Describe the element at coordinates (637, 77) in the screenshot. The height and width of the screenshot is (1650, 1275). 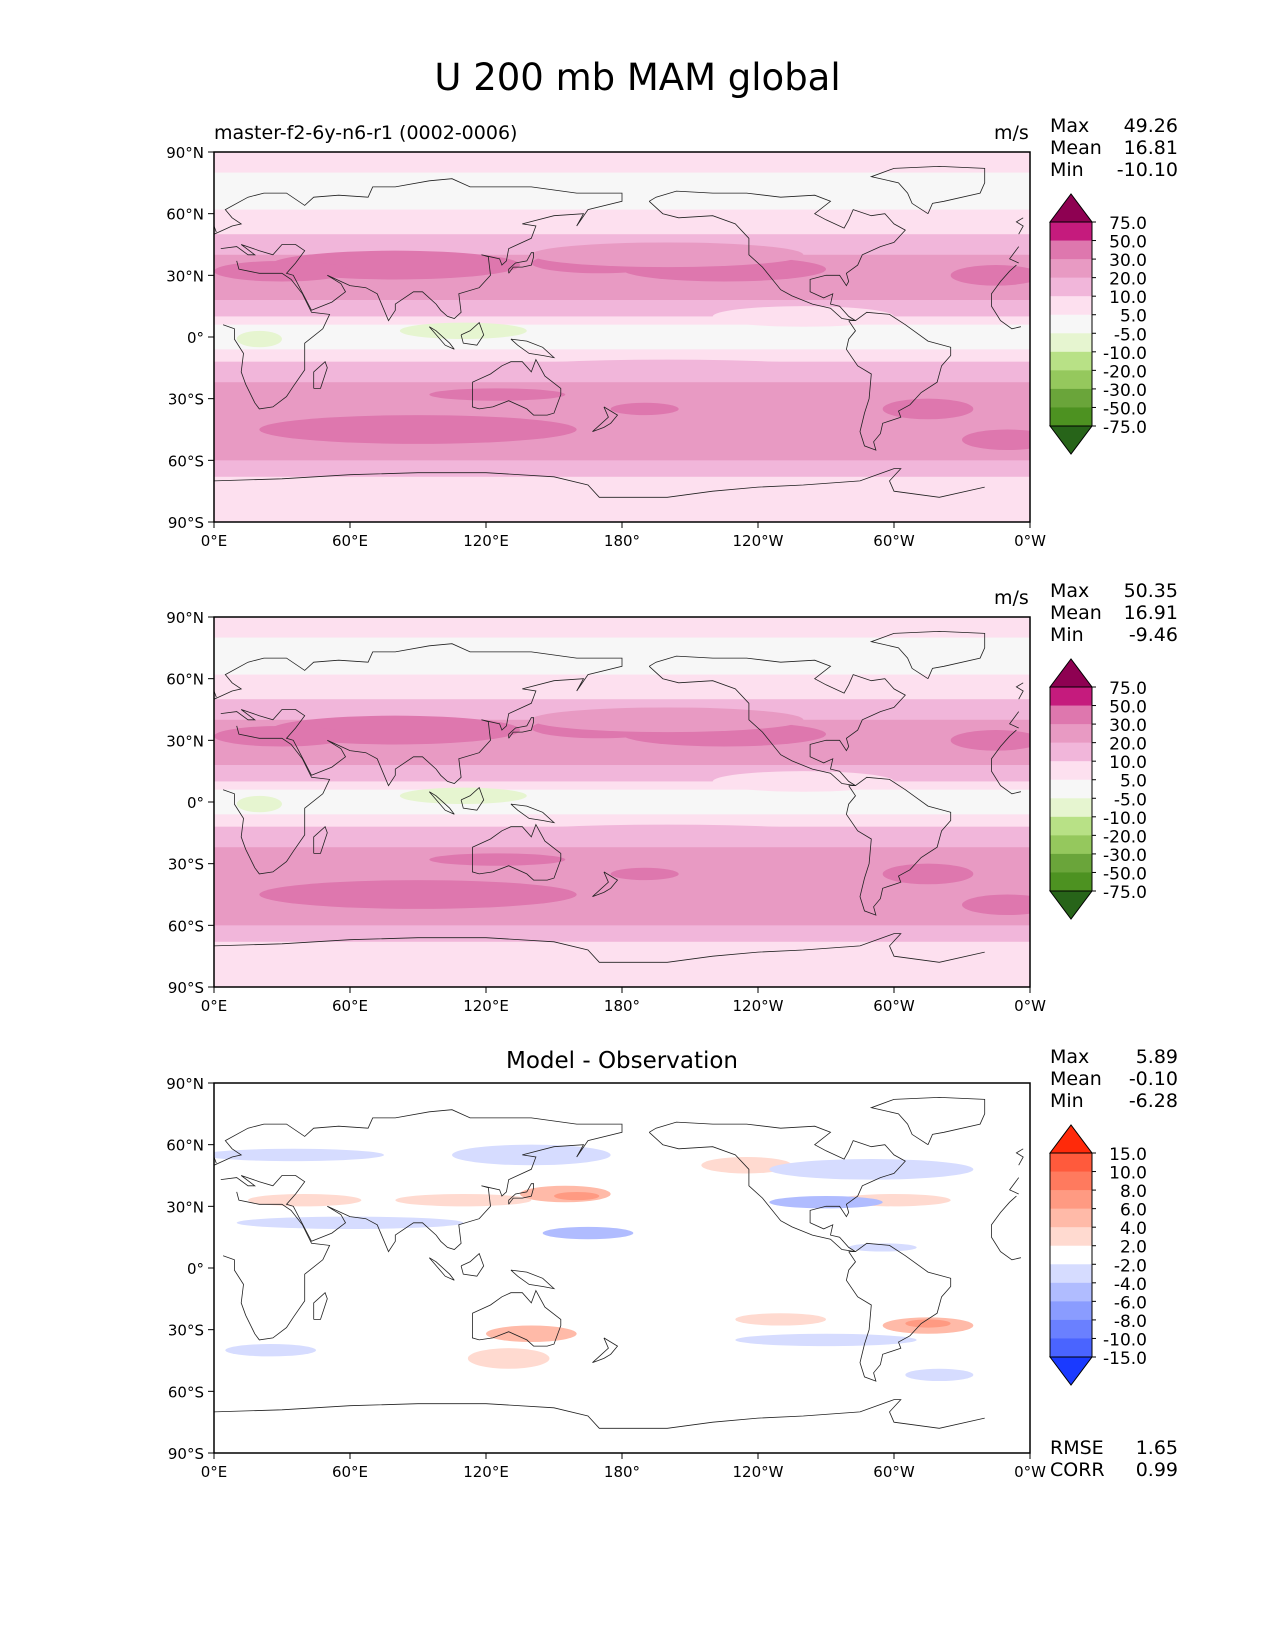
I see `figure-title: U 200 mb MAM global` at that location.